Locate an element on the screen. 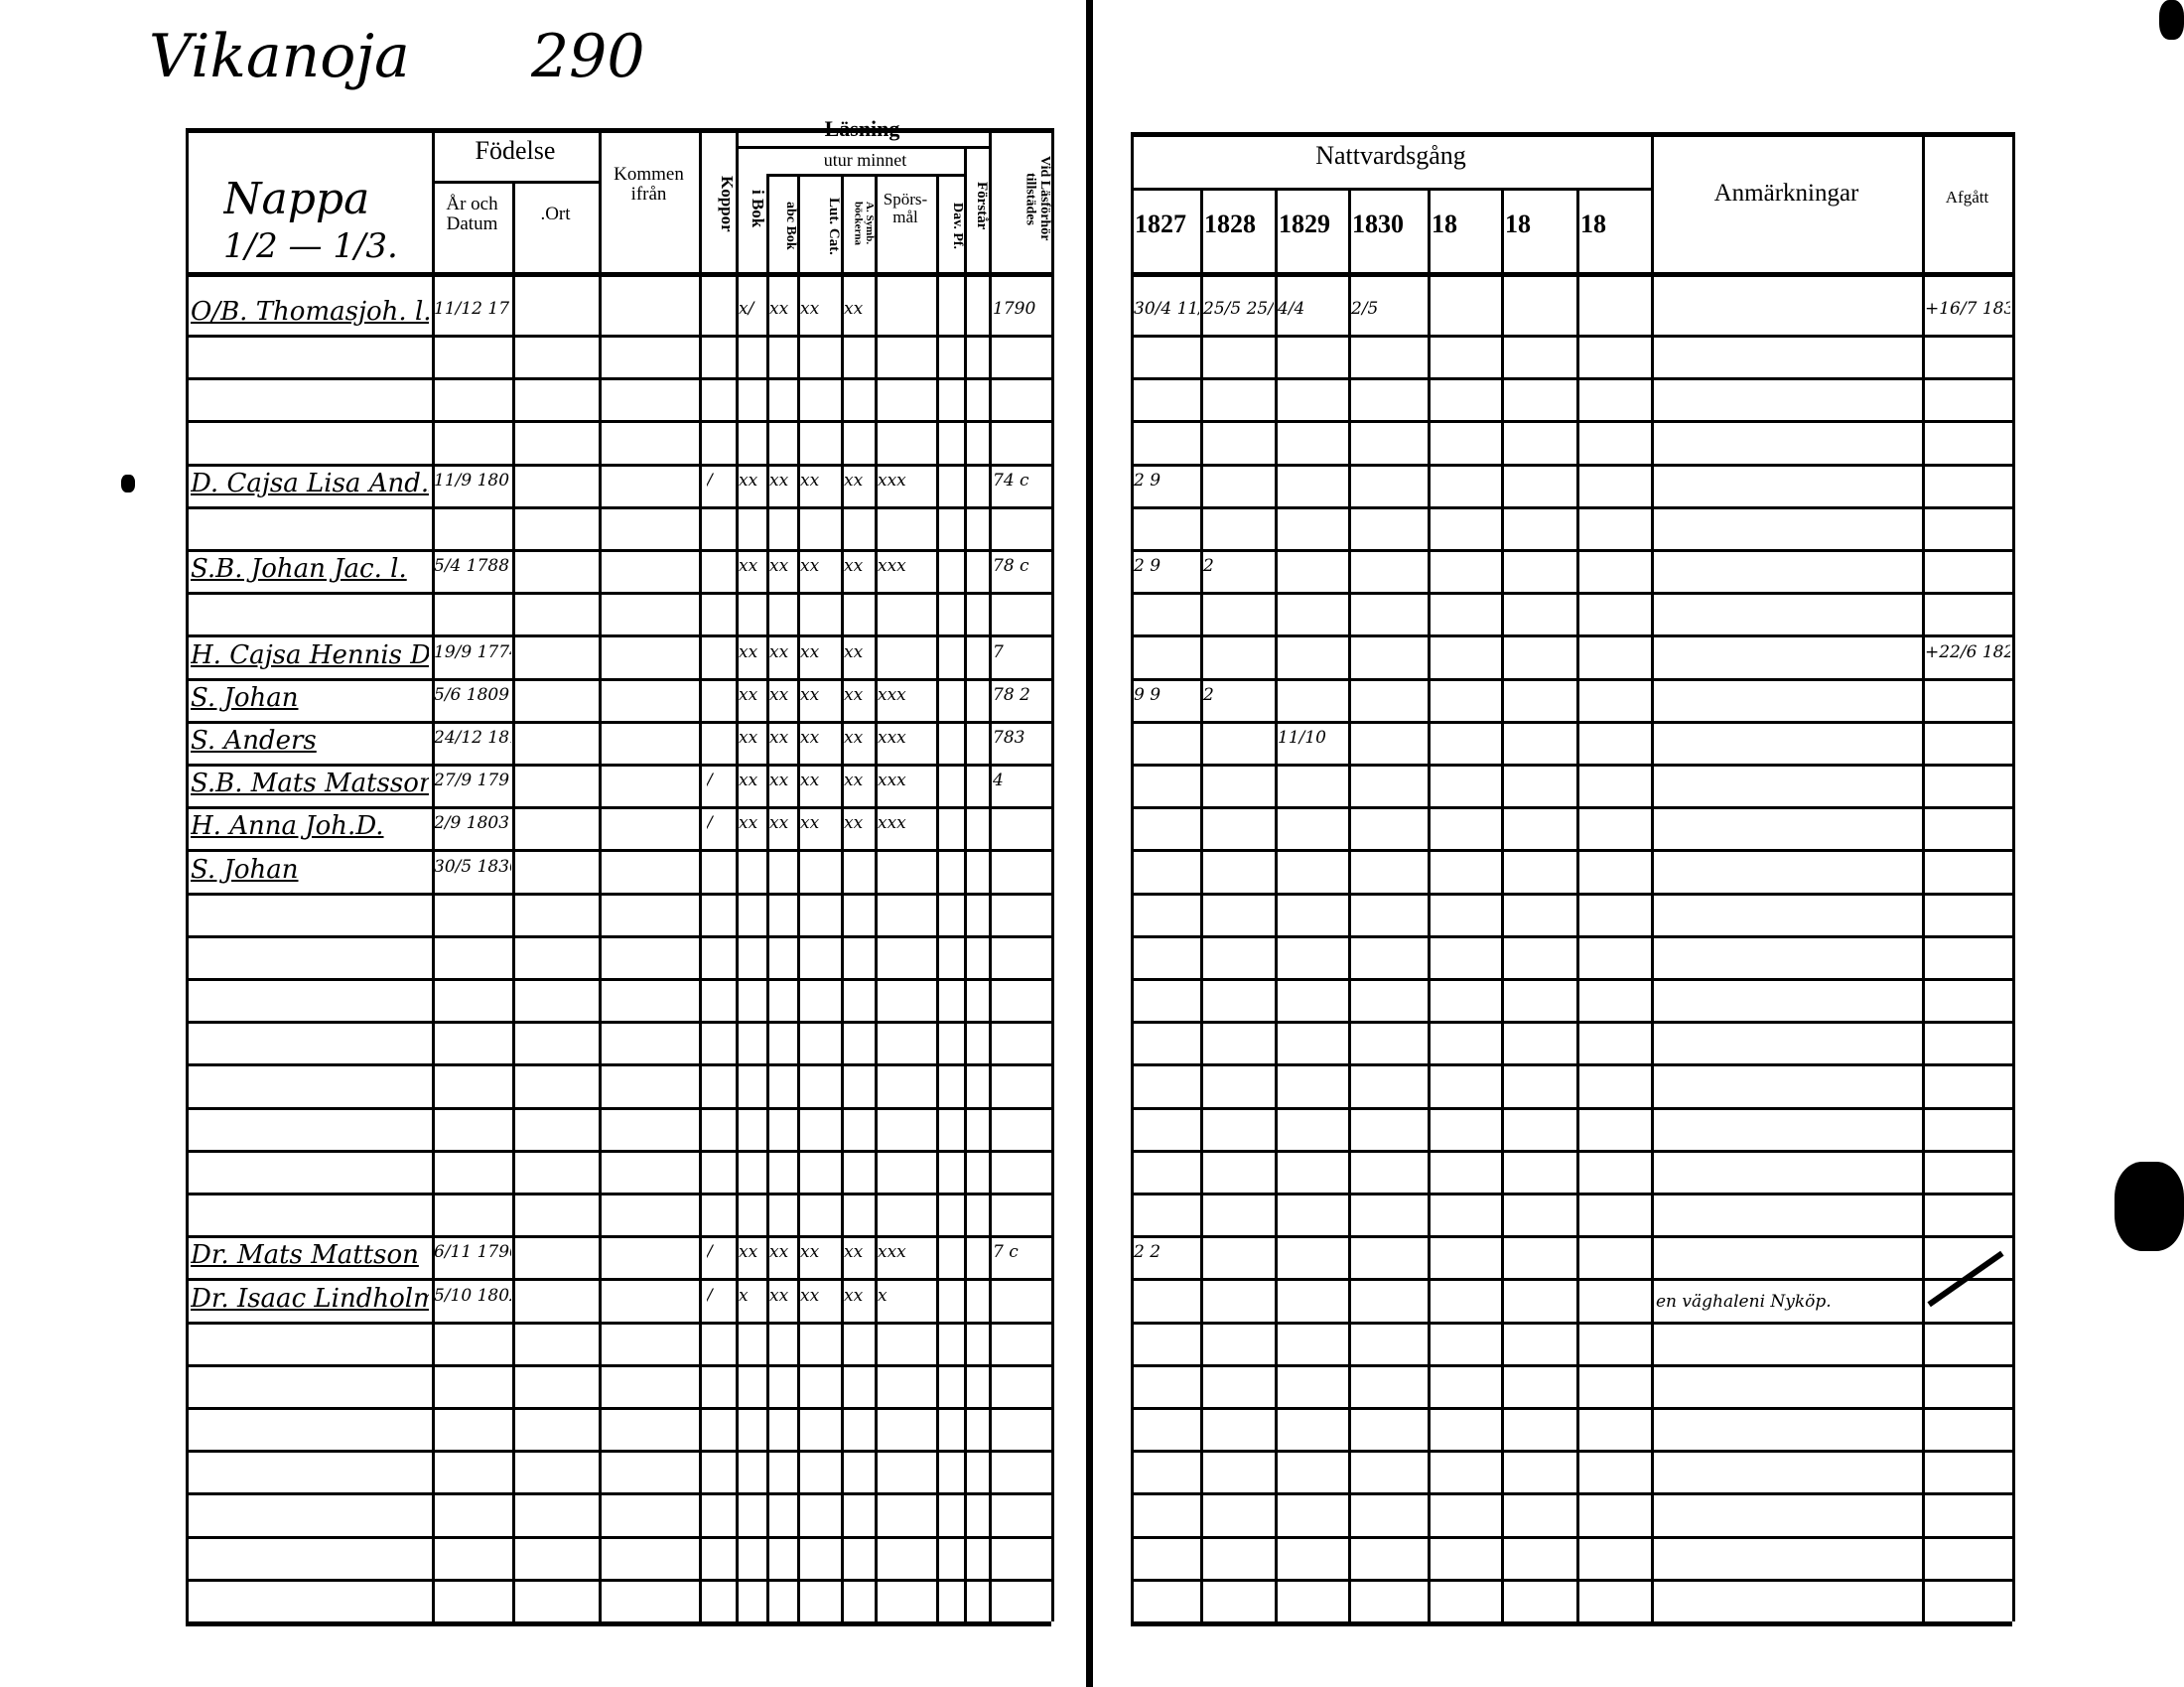  person-name: S. Johan is located at coordinates (245, 697).